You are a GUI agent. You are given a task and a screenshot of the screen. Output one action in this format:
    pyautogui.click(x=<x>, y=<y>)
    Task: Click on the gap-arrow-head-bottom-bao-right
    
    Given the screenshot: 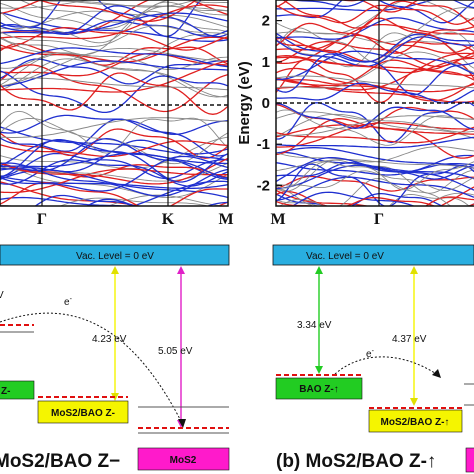 What is the action you would take?
    pyautogui.click(x=319, y=370)
    